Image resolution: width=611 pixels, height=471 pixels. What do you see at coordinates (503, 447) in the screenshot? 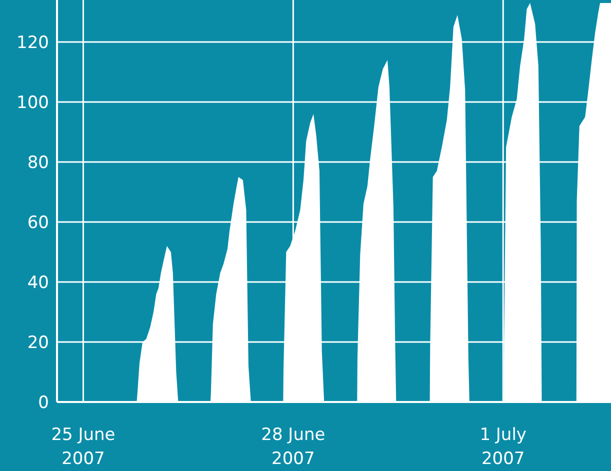
I see `x-tick-label: 1 July 2007` at bounding box center [503, 447].